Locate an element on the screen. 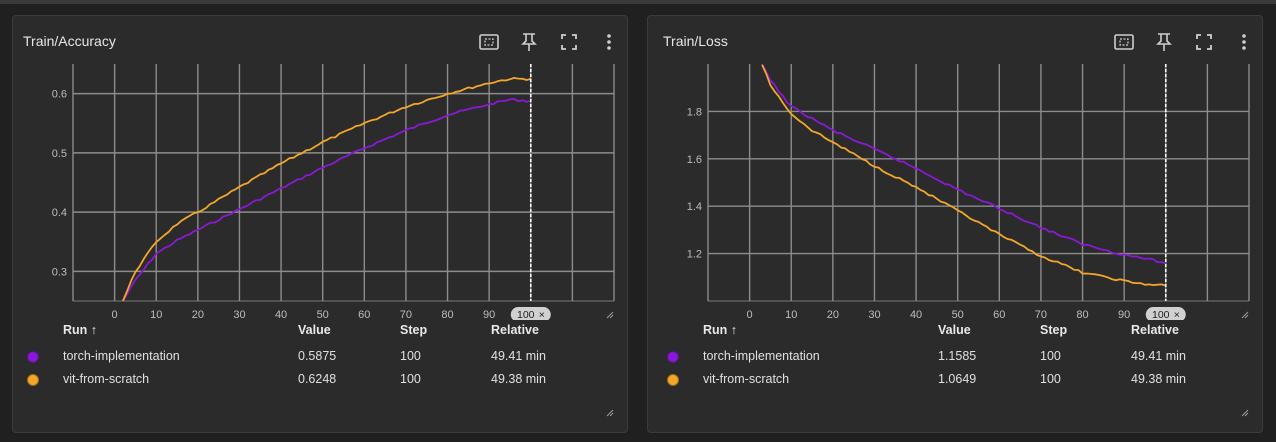 The height and width of the screenshot is (442, 1276). run-value: 0.5875 is located at coordinates (317, 356).